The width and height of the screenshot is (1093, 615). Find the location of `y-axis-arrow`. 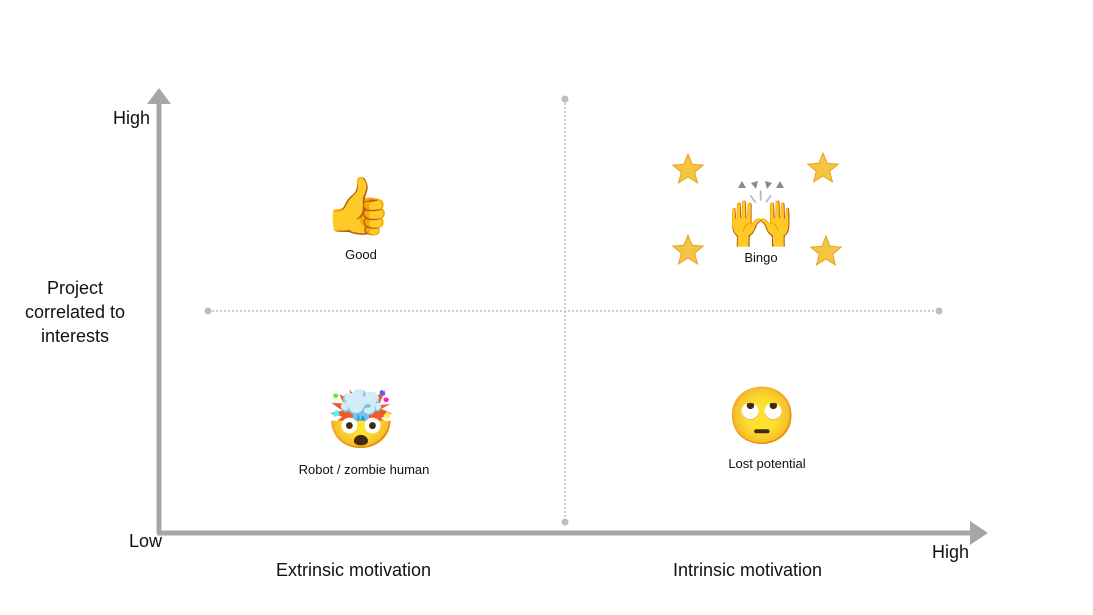

y-axis-arrow is located at coordinates (159, 96).